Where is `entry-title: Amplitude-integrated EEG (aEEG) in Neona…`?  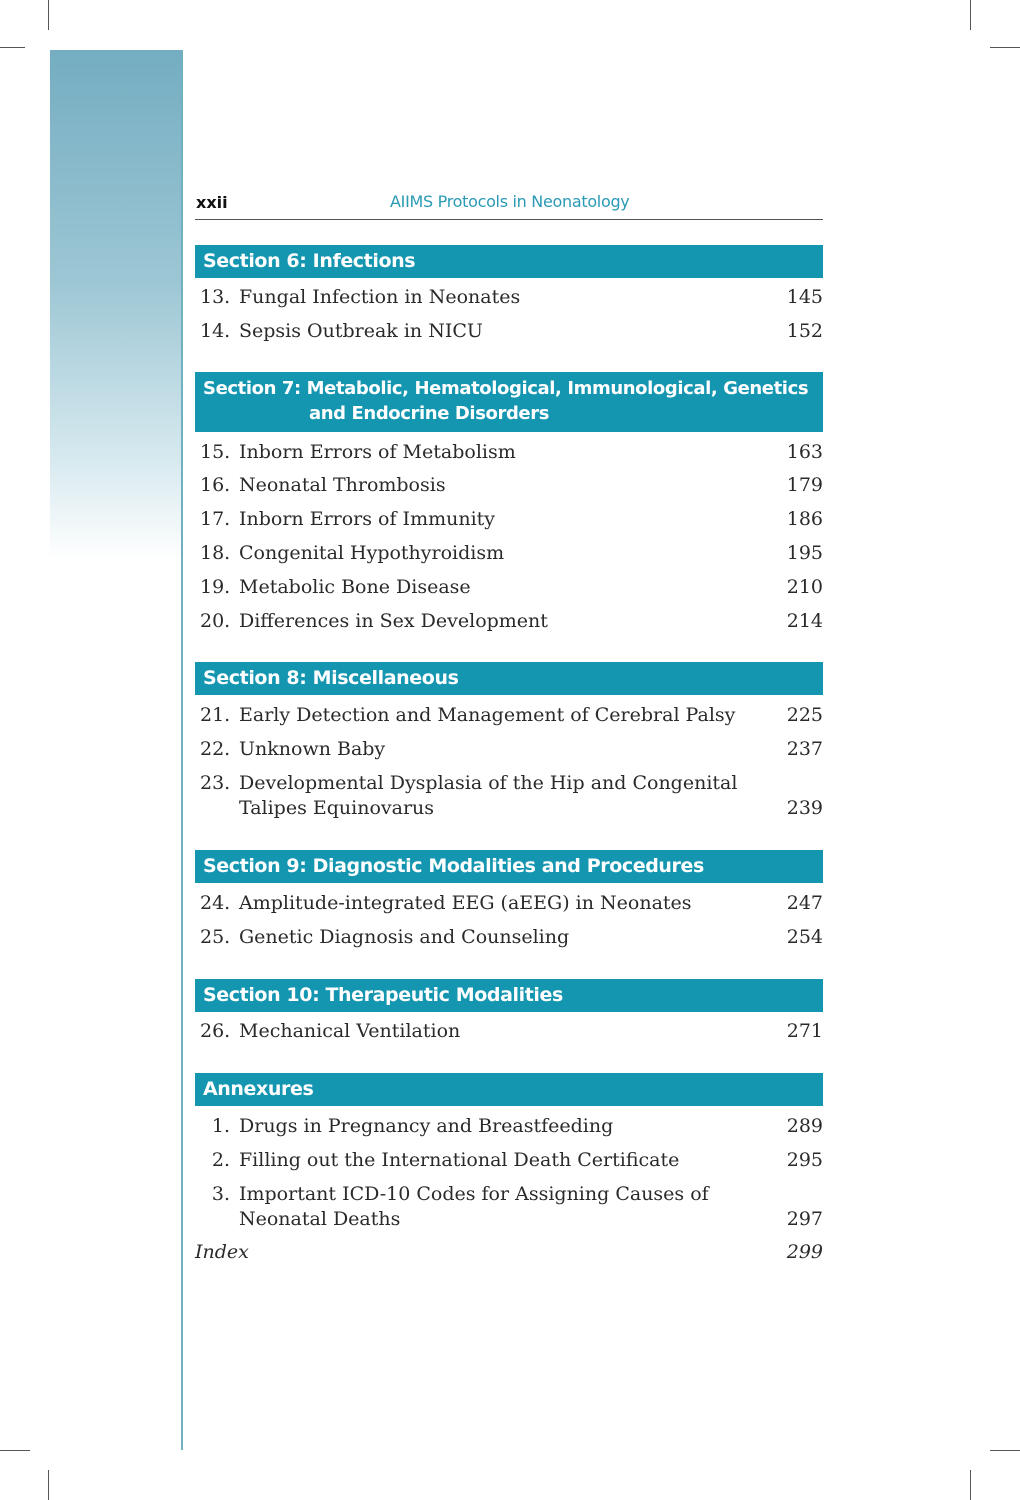
entry-title: Amplitude-integrated EEG (aEEG) in Neona… is located at coordinates (465, 903).